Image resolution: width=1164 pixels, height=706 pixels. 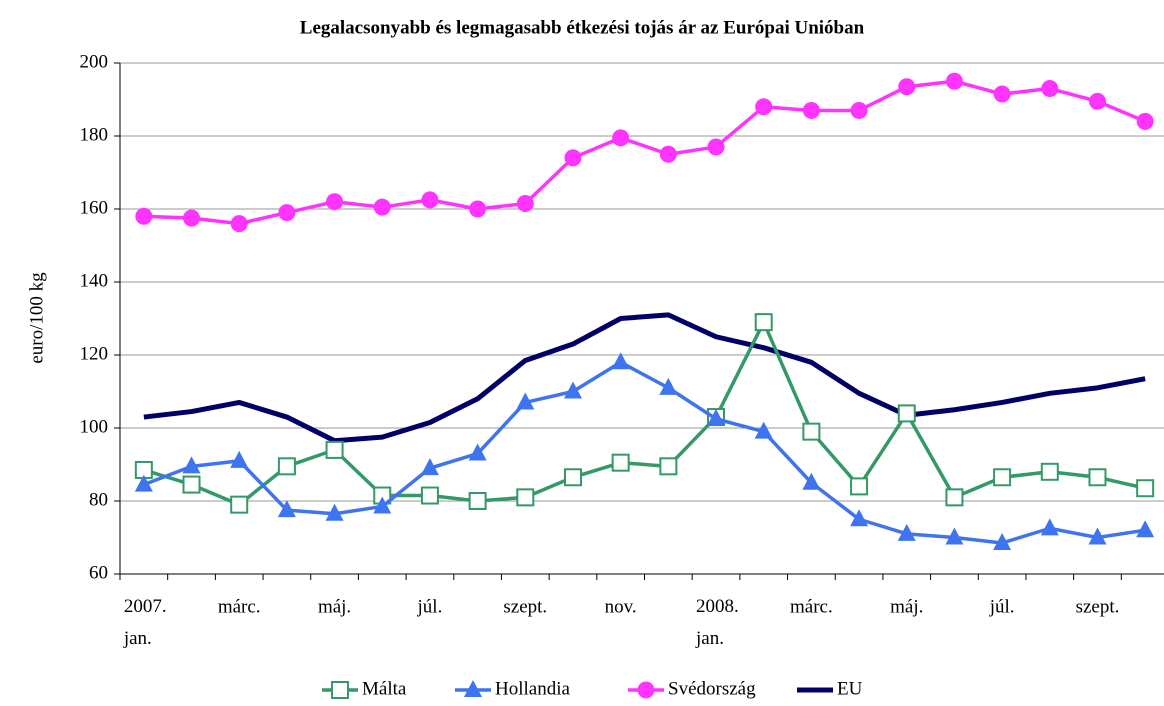 I want to click on x-tick-label: 2007. jan., so click(x=145, y=622).